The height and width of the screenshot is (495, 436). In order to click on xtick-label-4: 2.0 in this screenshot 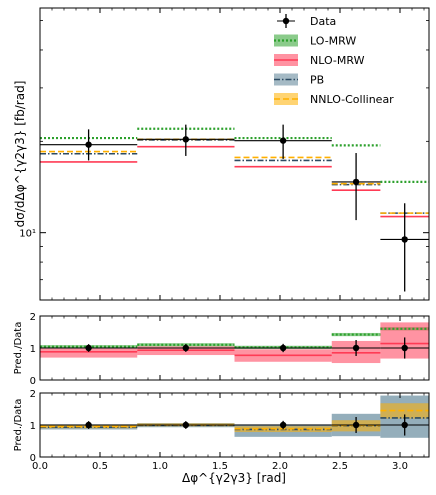, I will do `click(280, 466)`.